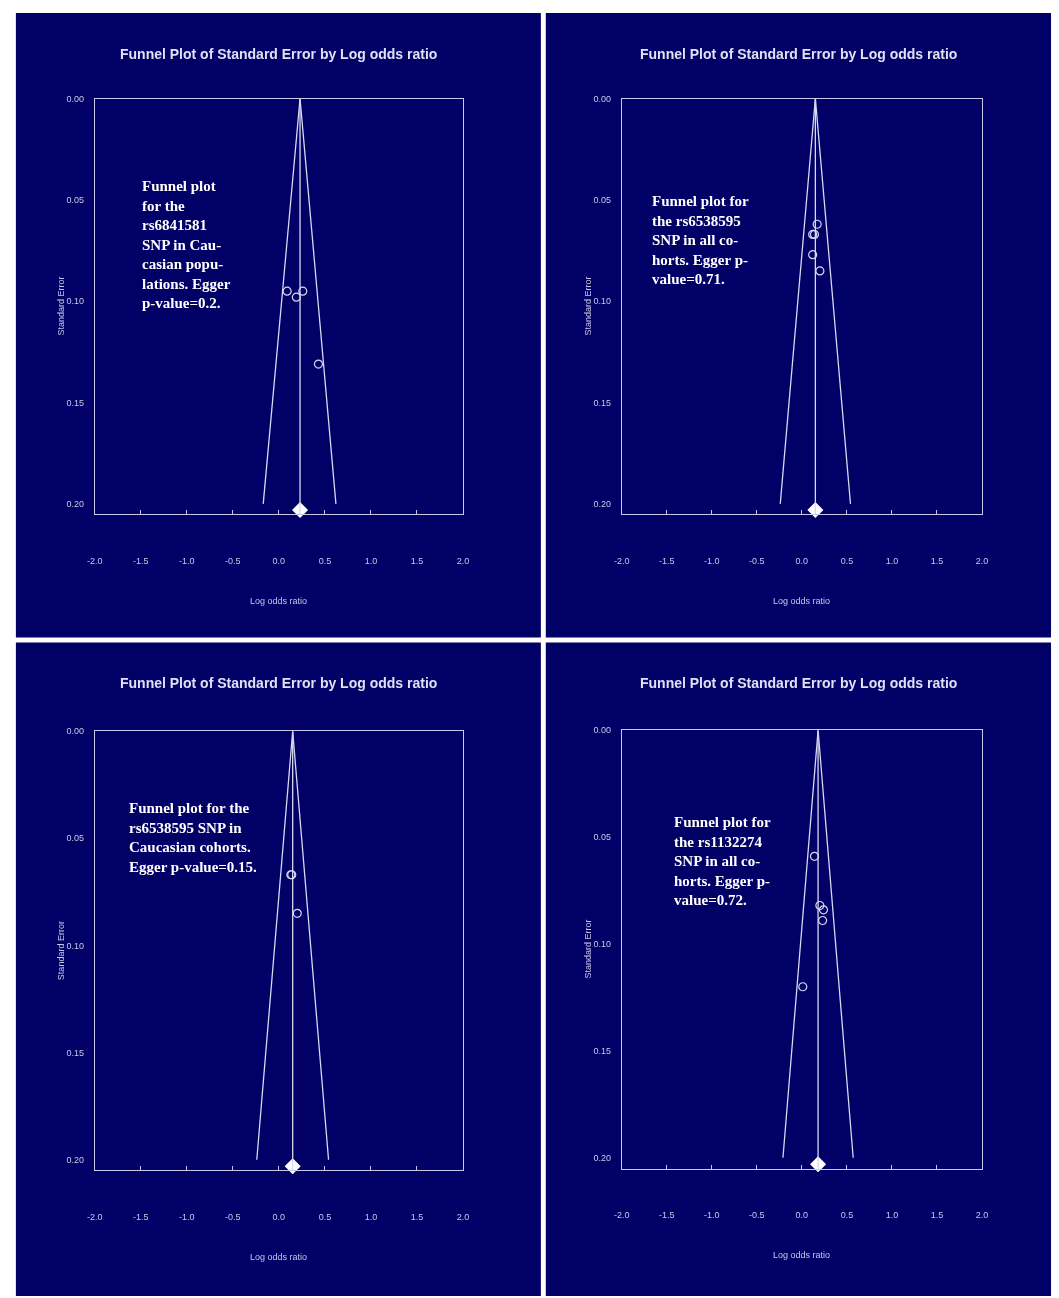  I want to click on annotation: Funnel plot for the rs6538595 SNP in Caucasian cohorts. Egger p-value=0.15., so click(193, 837).